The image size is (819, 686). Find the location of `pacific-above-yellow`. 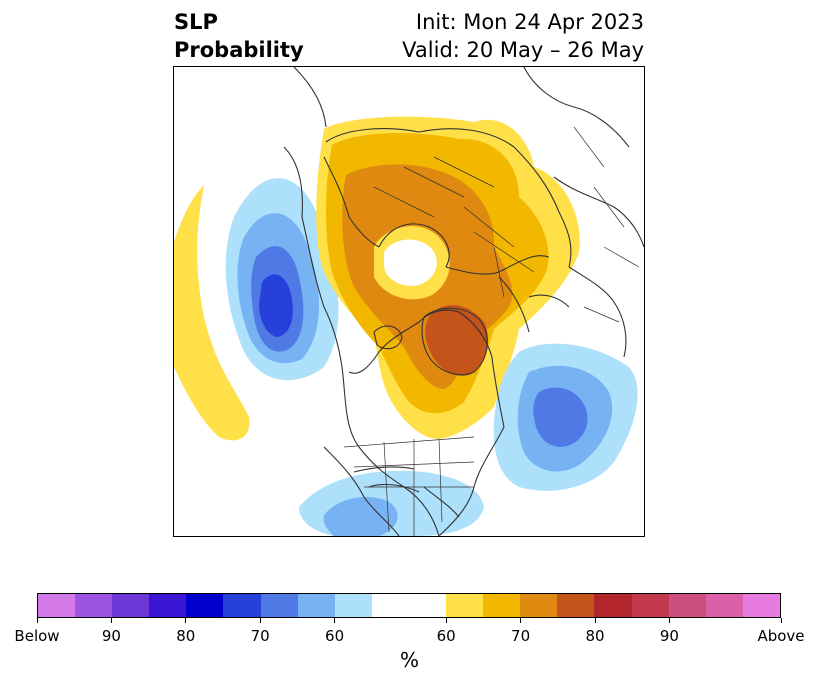

pacific-above-yellow is located at coordinates (212, 313).